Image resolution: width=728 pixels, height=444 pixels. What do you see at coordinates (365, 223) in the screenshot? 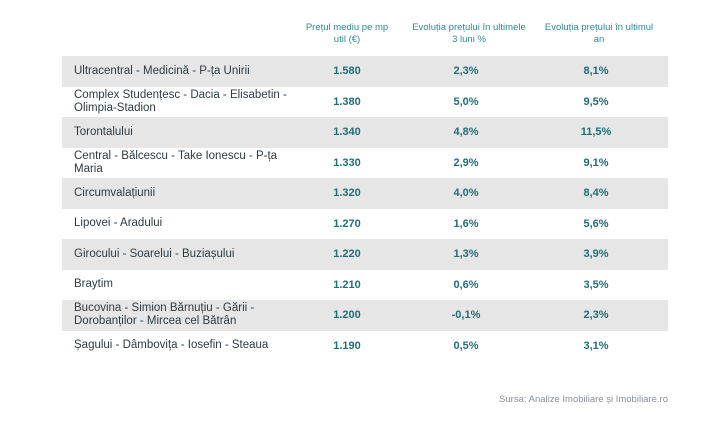
I see `table-row: Lipovei - Aradului 1.270 1,6% 5,6%` at bounding box center [365, 223].